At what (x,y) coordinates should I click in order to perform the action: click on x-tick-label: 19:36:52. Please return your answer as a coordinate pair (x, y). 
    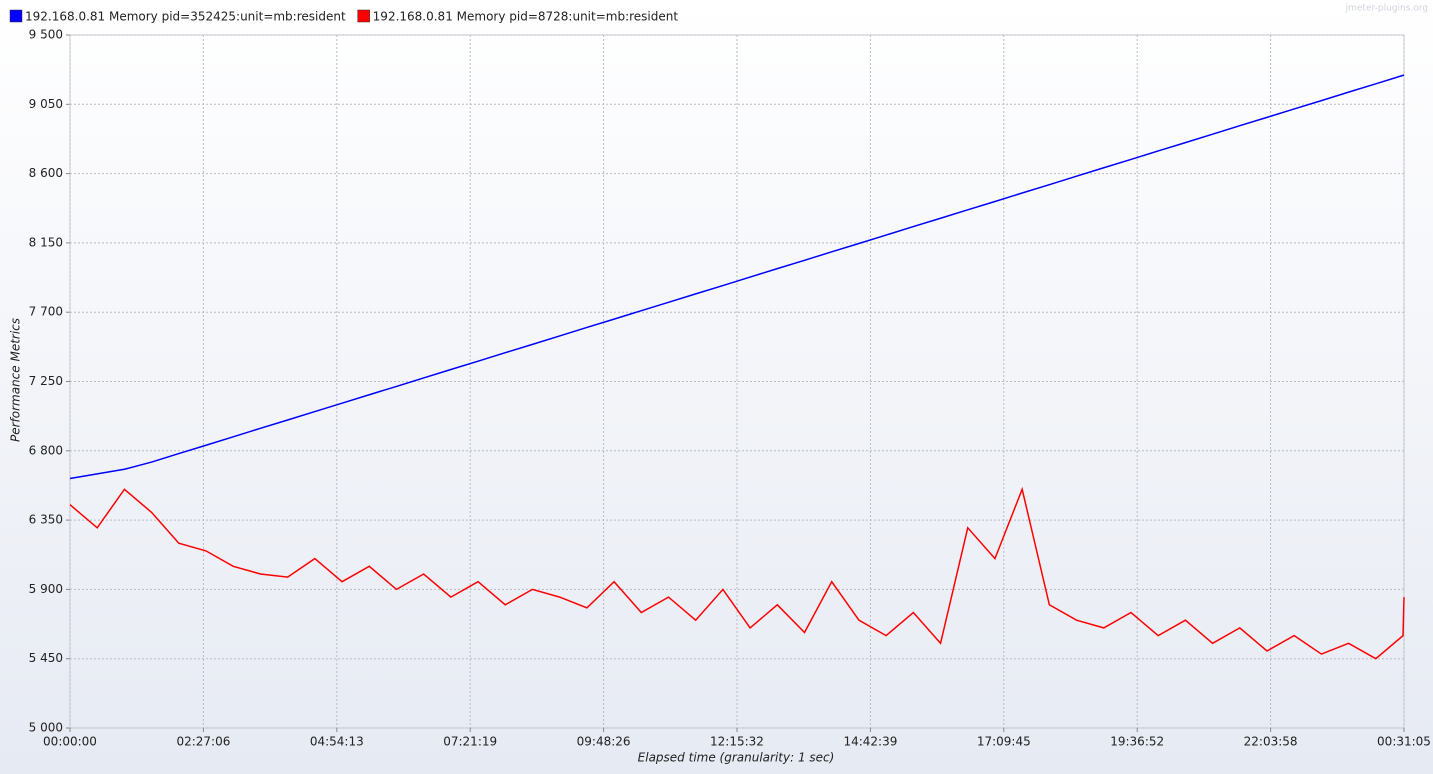
    Looking at the image, I should click on (1137, 742).